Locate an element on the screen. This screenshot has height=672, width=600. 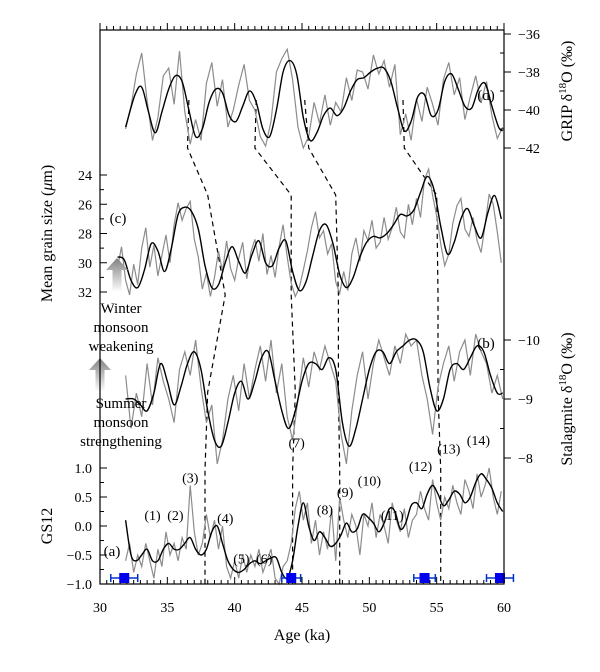
y-tick-label: 0.0 is located at coordinates (84, 527).